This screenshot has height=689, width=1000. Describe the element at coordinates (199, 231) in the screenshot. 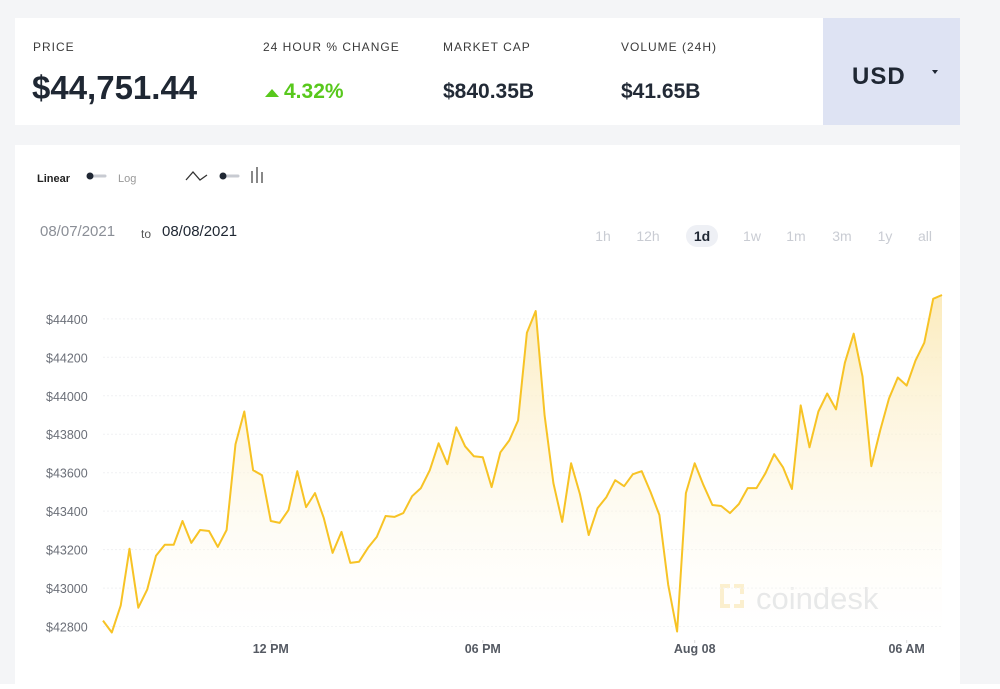

I see `date-to: 08/08/2021` at that location.